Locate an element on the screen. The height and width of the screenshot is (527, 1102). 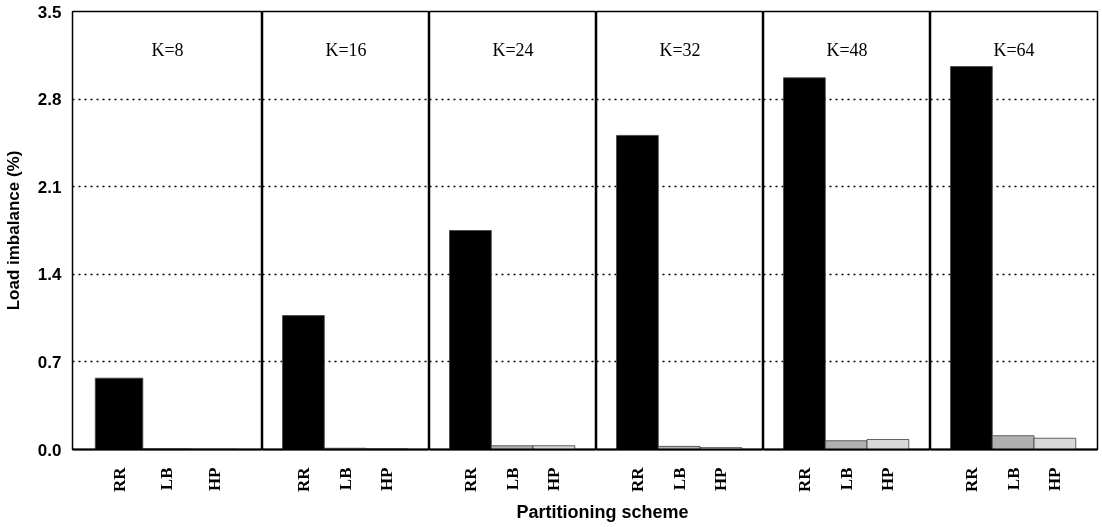
text: K=24 is located at coordinates (513, 49).